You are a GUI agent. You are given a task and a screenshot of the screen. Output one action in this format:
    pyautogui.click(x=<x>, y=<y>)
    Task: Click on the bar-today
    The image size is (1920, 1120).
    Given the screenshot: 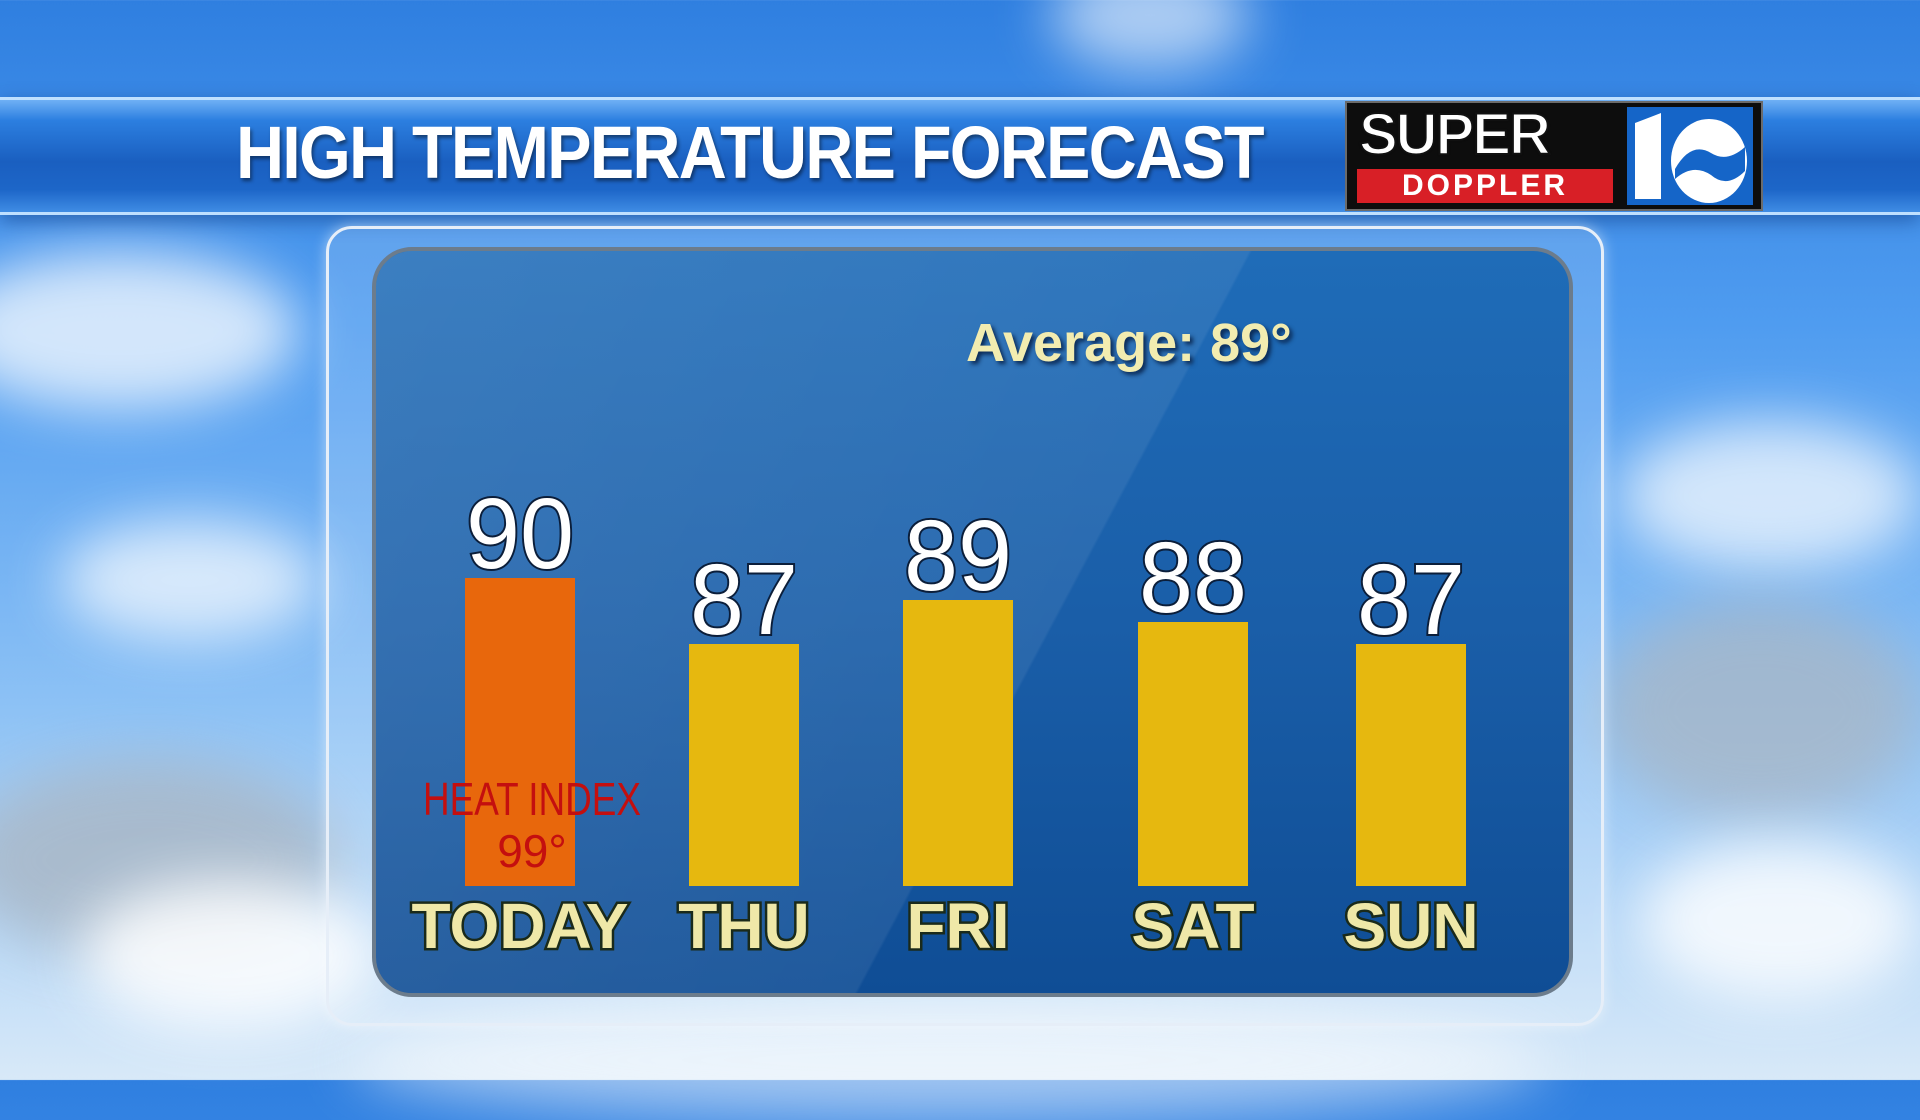 What is the action you would take?
    pyautogui.click(x=520, y=732)
    